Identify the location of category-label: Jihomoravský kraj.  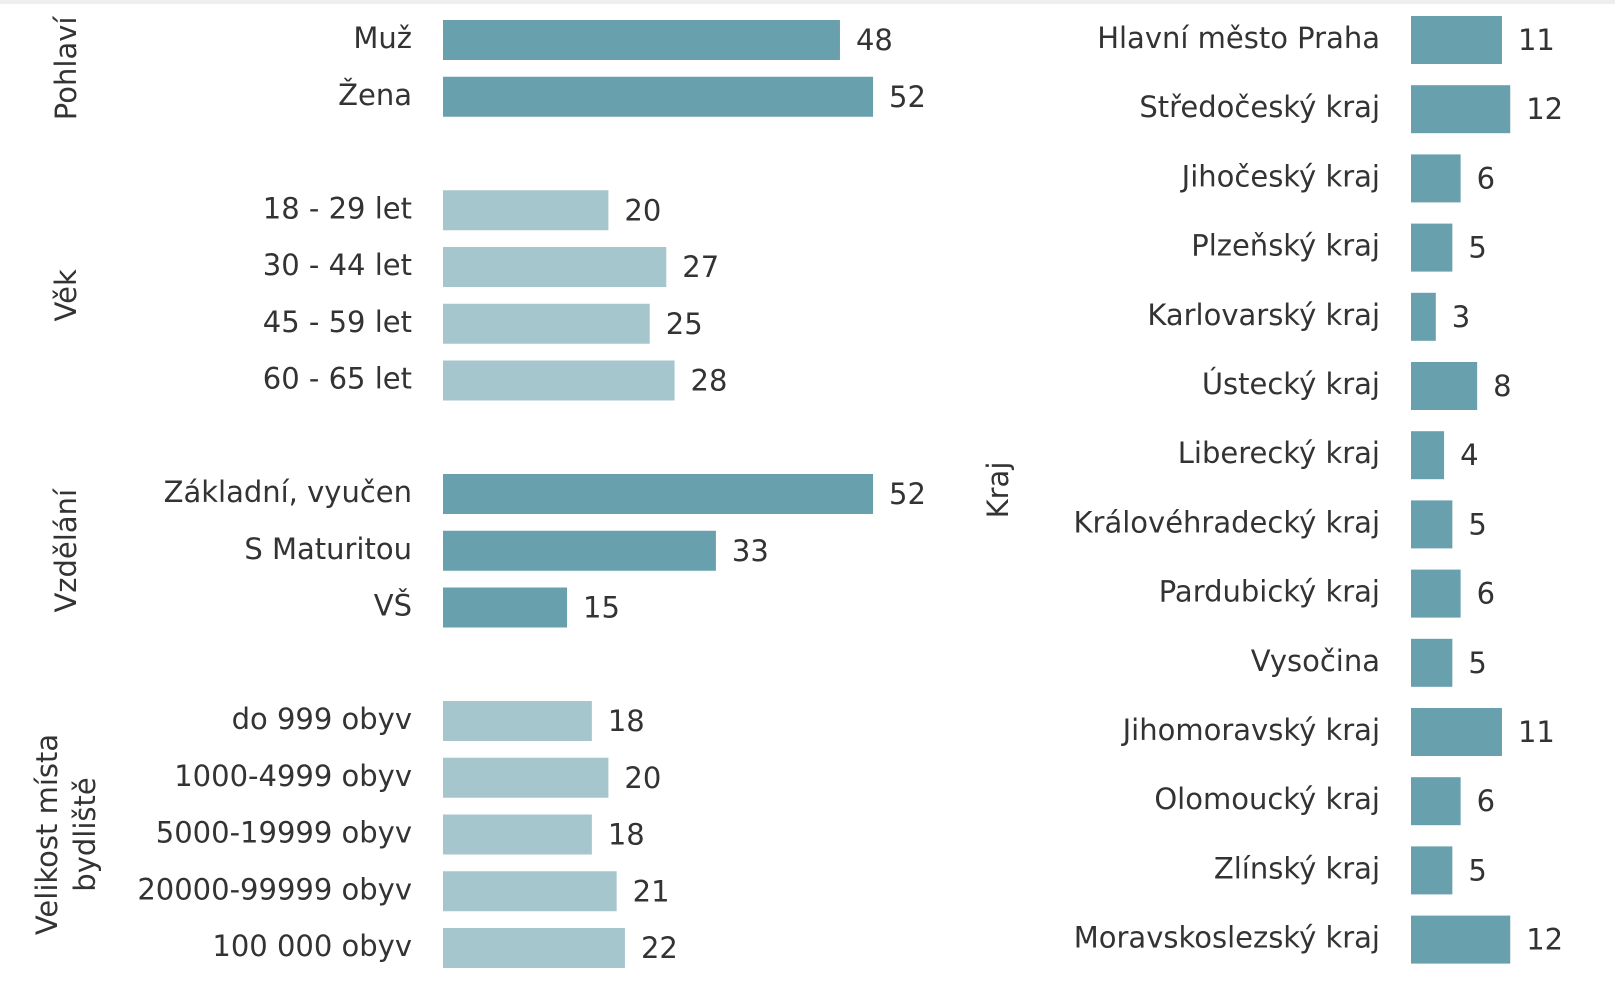
(1250, 730).